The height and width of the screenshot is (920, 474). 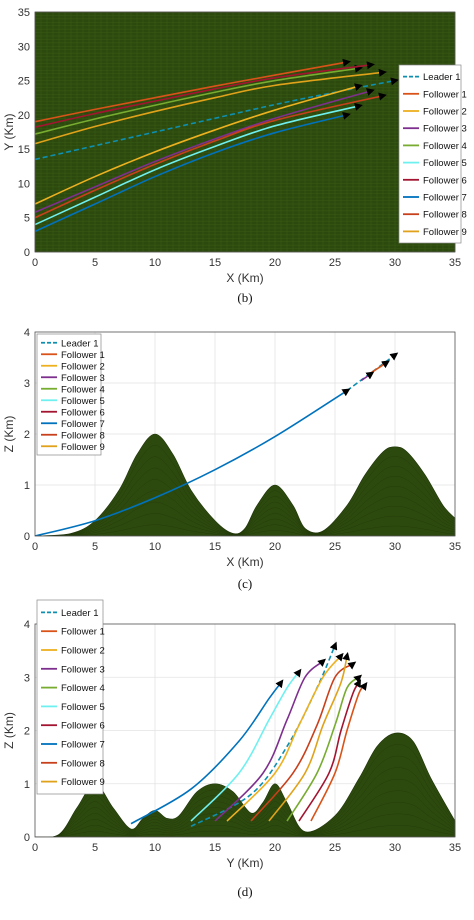 I want to click on x-axis-label: Y (Km), so click(x=244, y=863).